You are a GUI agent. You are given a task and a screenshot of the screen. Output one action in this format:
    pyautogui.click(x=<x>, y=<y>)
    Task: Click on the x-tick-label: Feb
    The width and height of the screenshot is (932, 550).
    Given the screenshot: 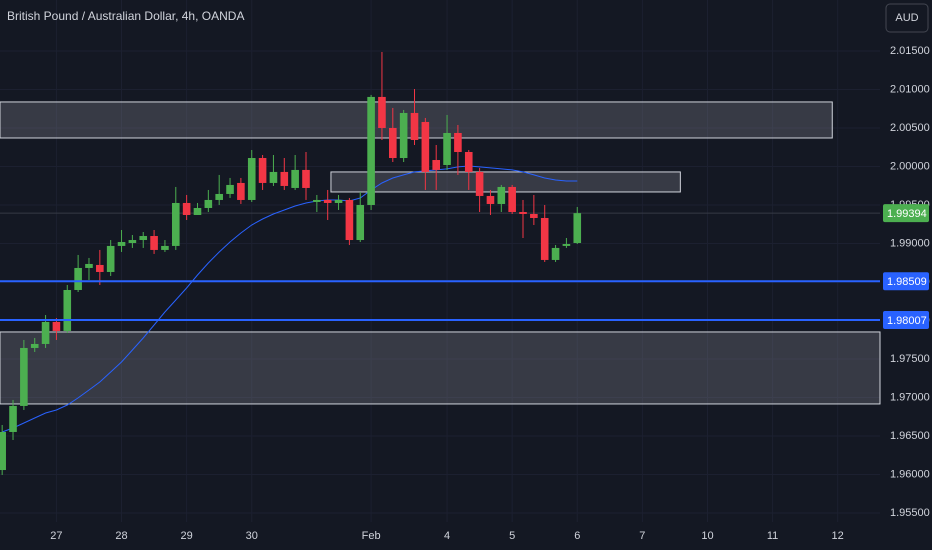 What is the action you would take?
    pyautogui.click(x=371, y=536)
    